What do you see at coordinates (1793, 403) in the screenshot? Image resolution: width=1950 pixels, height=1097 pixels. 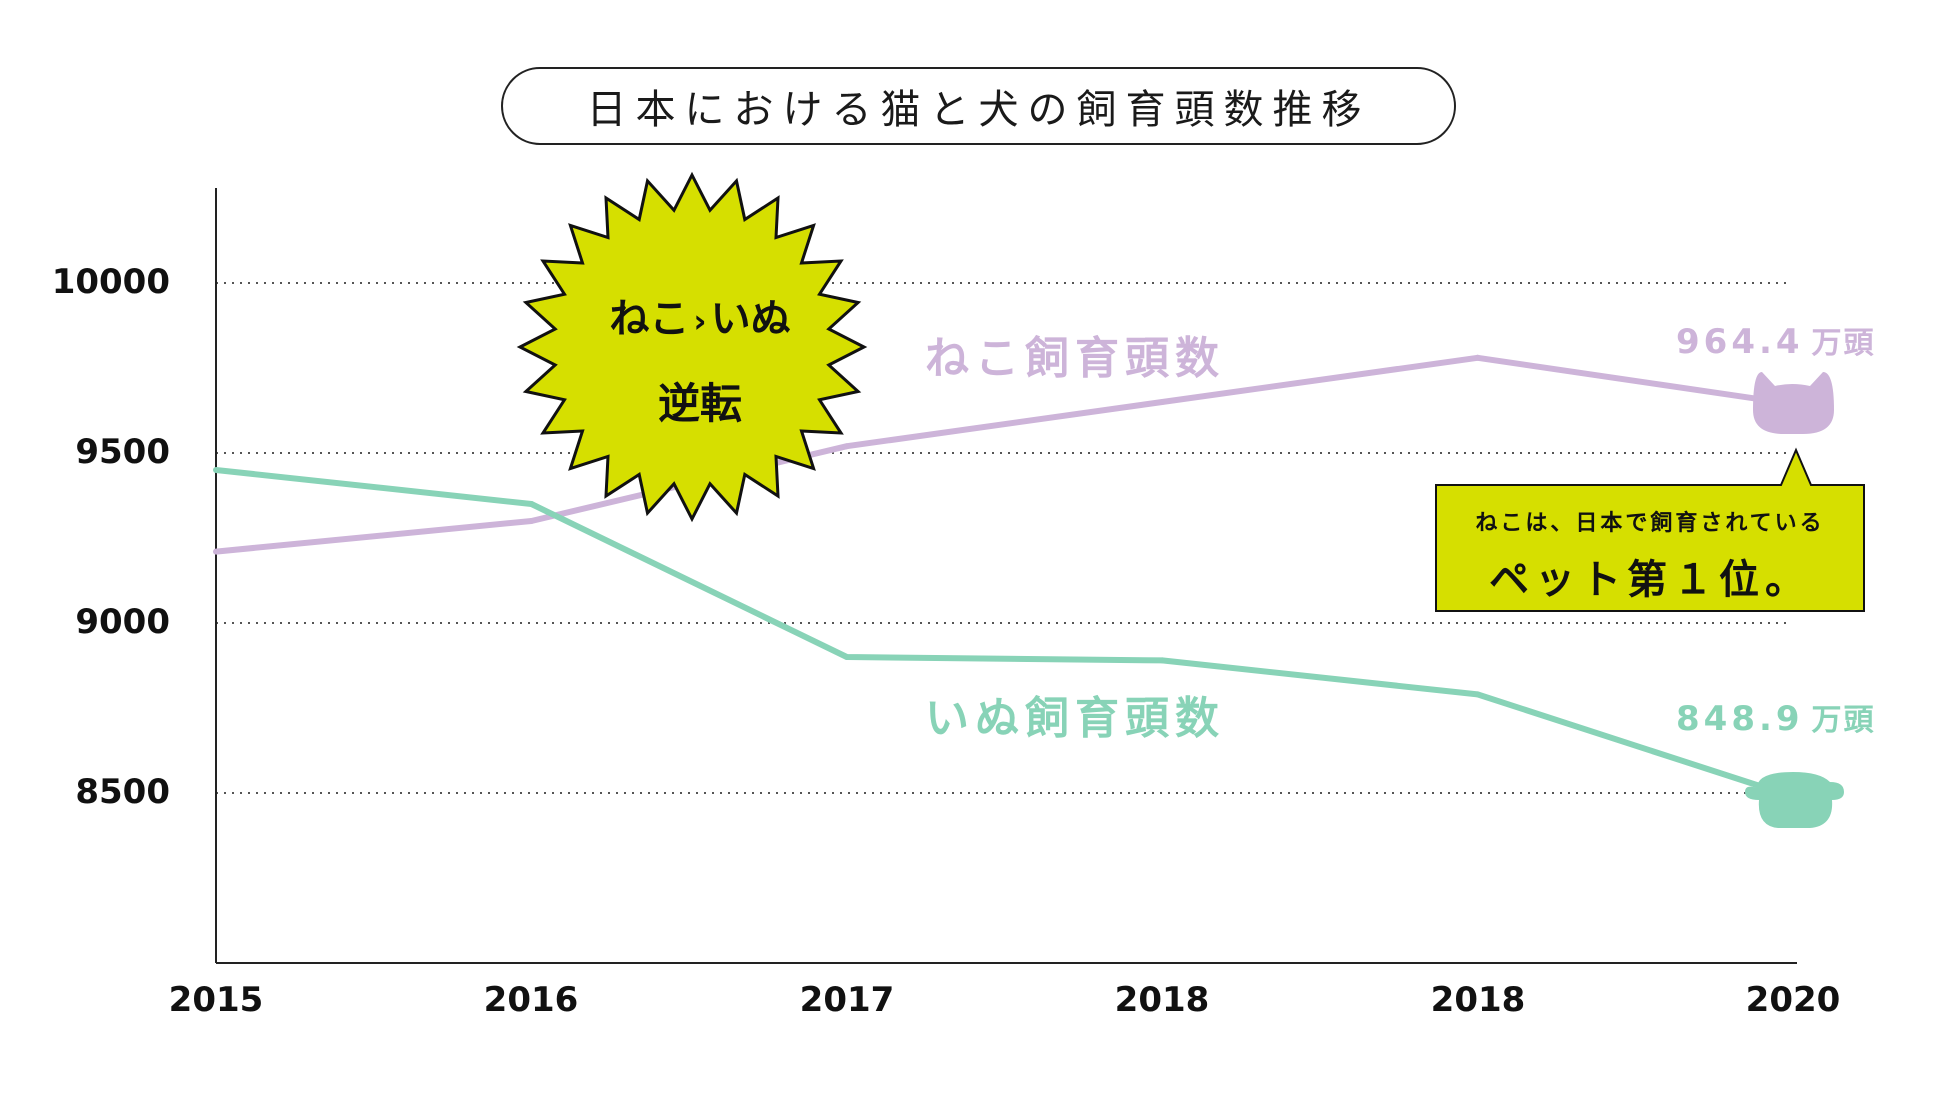 I see `cat-head-icon` at bounding box center [1793, 403].